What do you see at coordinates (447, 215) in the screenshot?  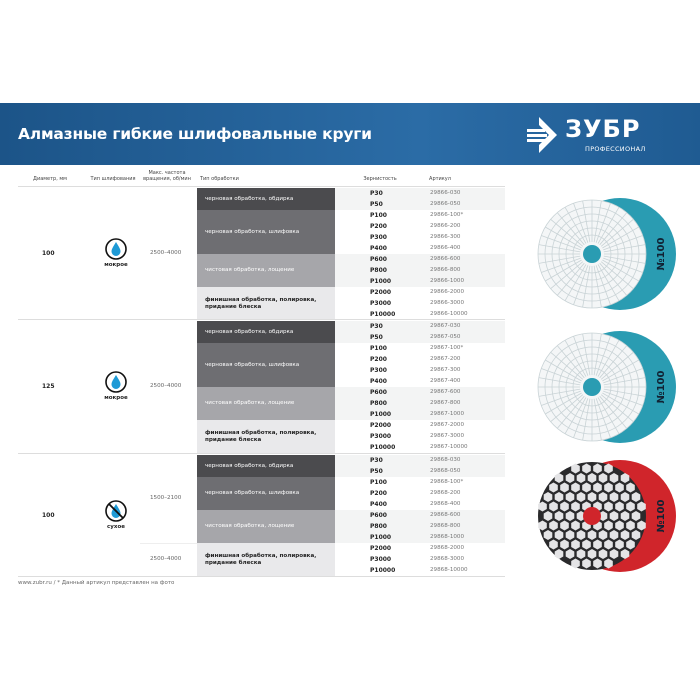 I see `article-value: 29866-100*` at bounding box center [447, 215].